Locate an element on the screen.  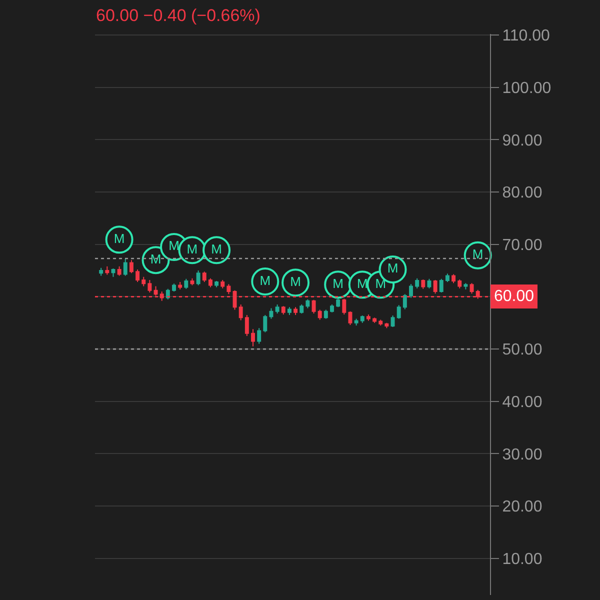
y-tick-label: 20.00 is located at coordinates (522, 507).